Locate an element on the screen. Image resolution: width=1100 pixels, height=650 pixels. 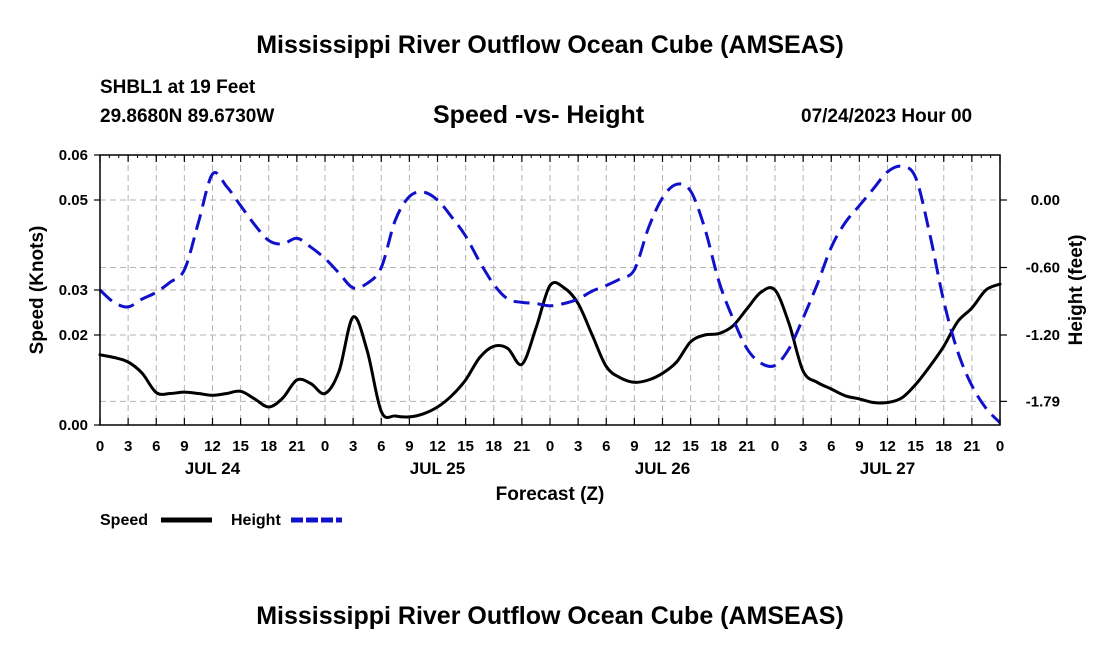
legend-label-speed: Speed is located at coordinates (124, 520).